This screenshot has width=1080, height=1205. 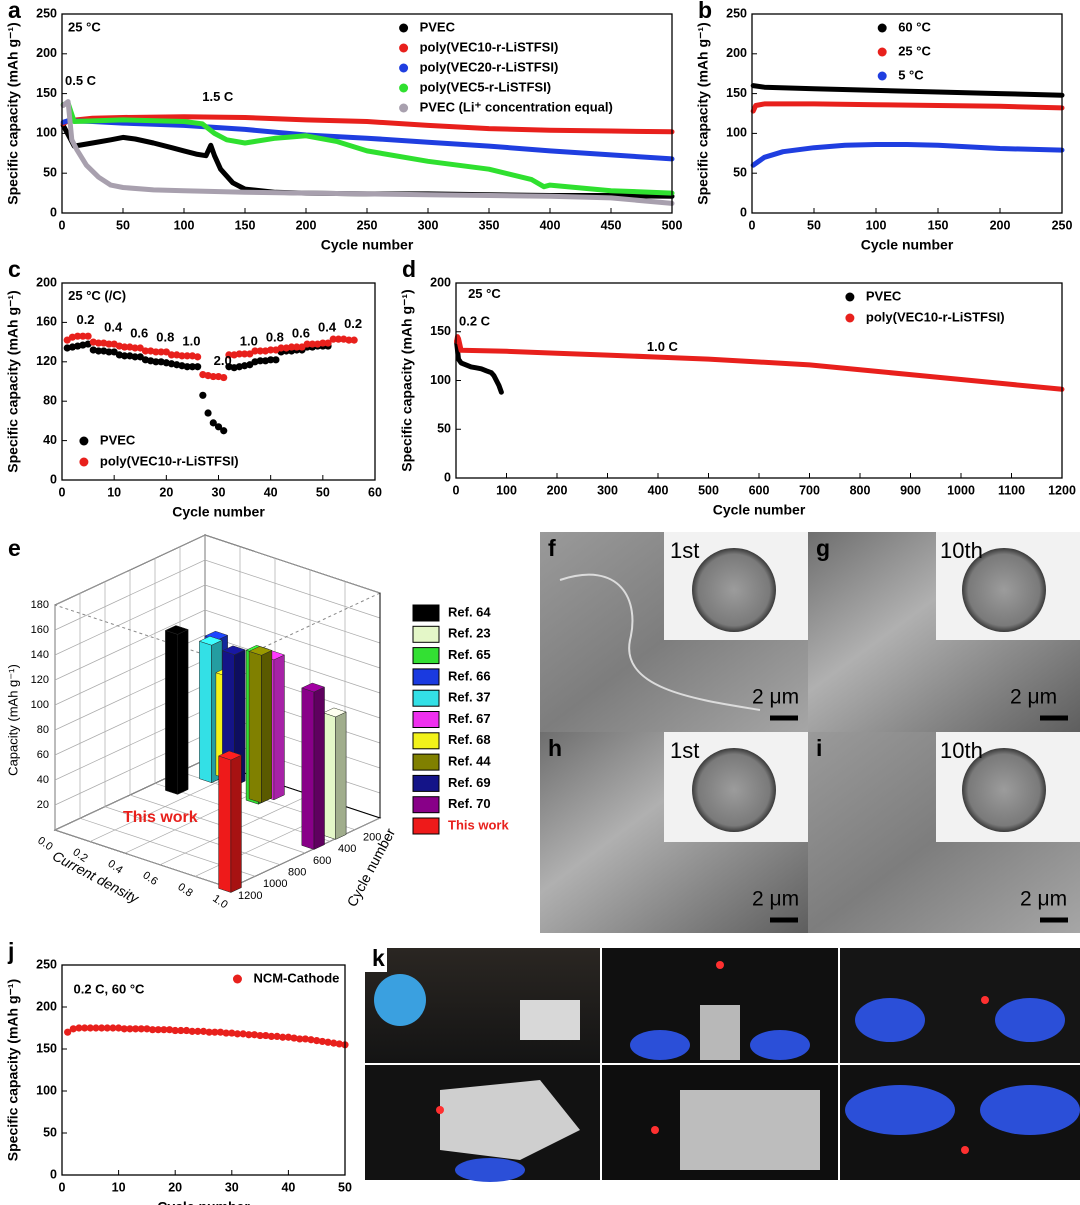 What do you see at coordinates (175, 1187) in the screenshot?
I see `x-tick-label: 20` at bounding box center [175, 1187].